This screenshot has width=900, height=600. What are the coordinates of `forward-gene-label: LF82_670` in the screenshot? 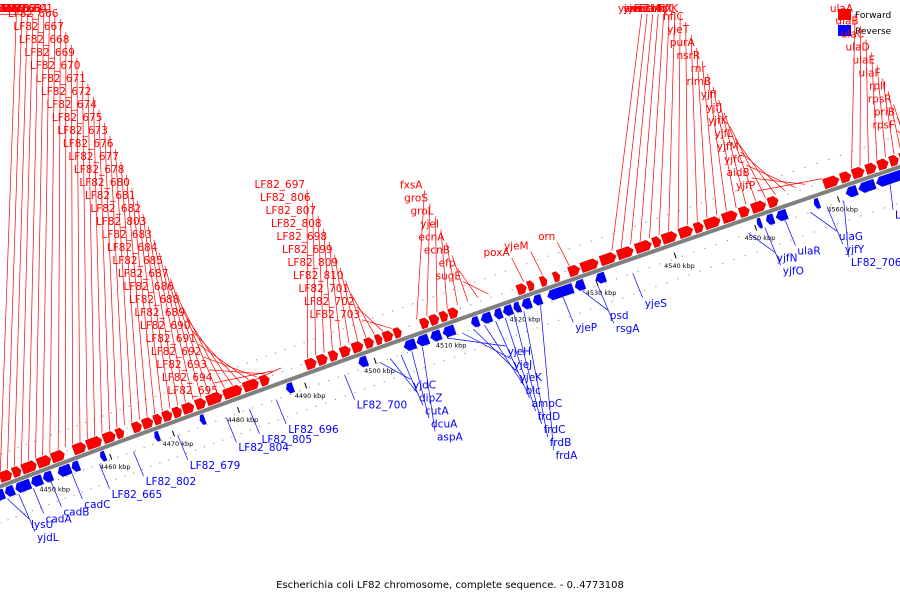 It's located at (55, 66).